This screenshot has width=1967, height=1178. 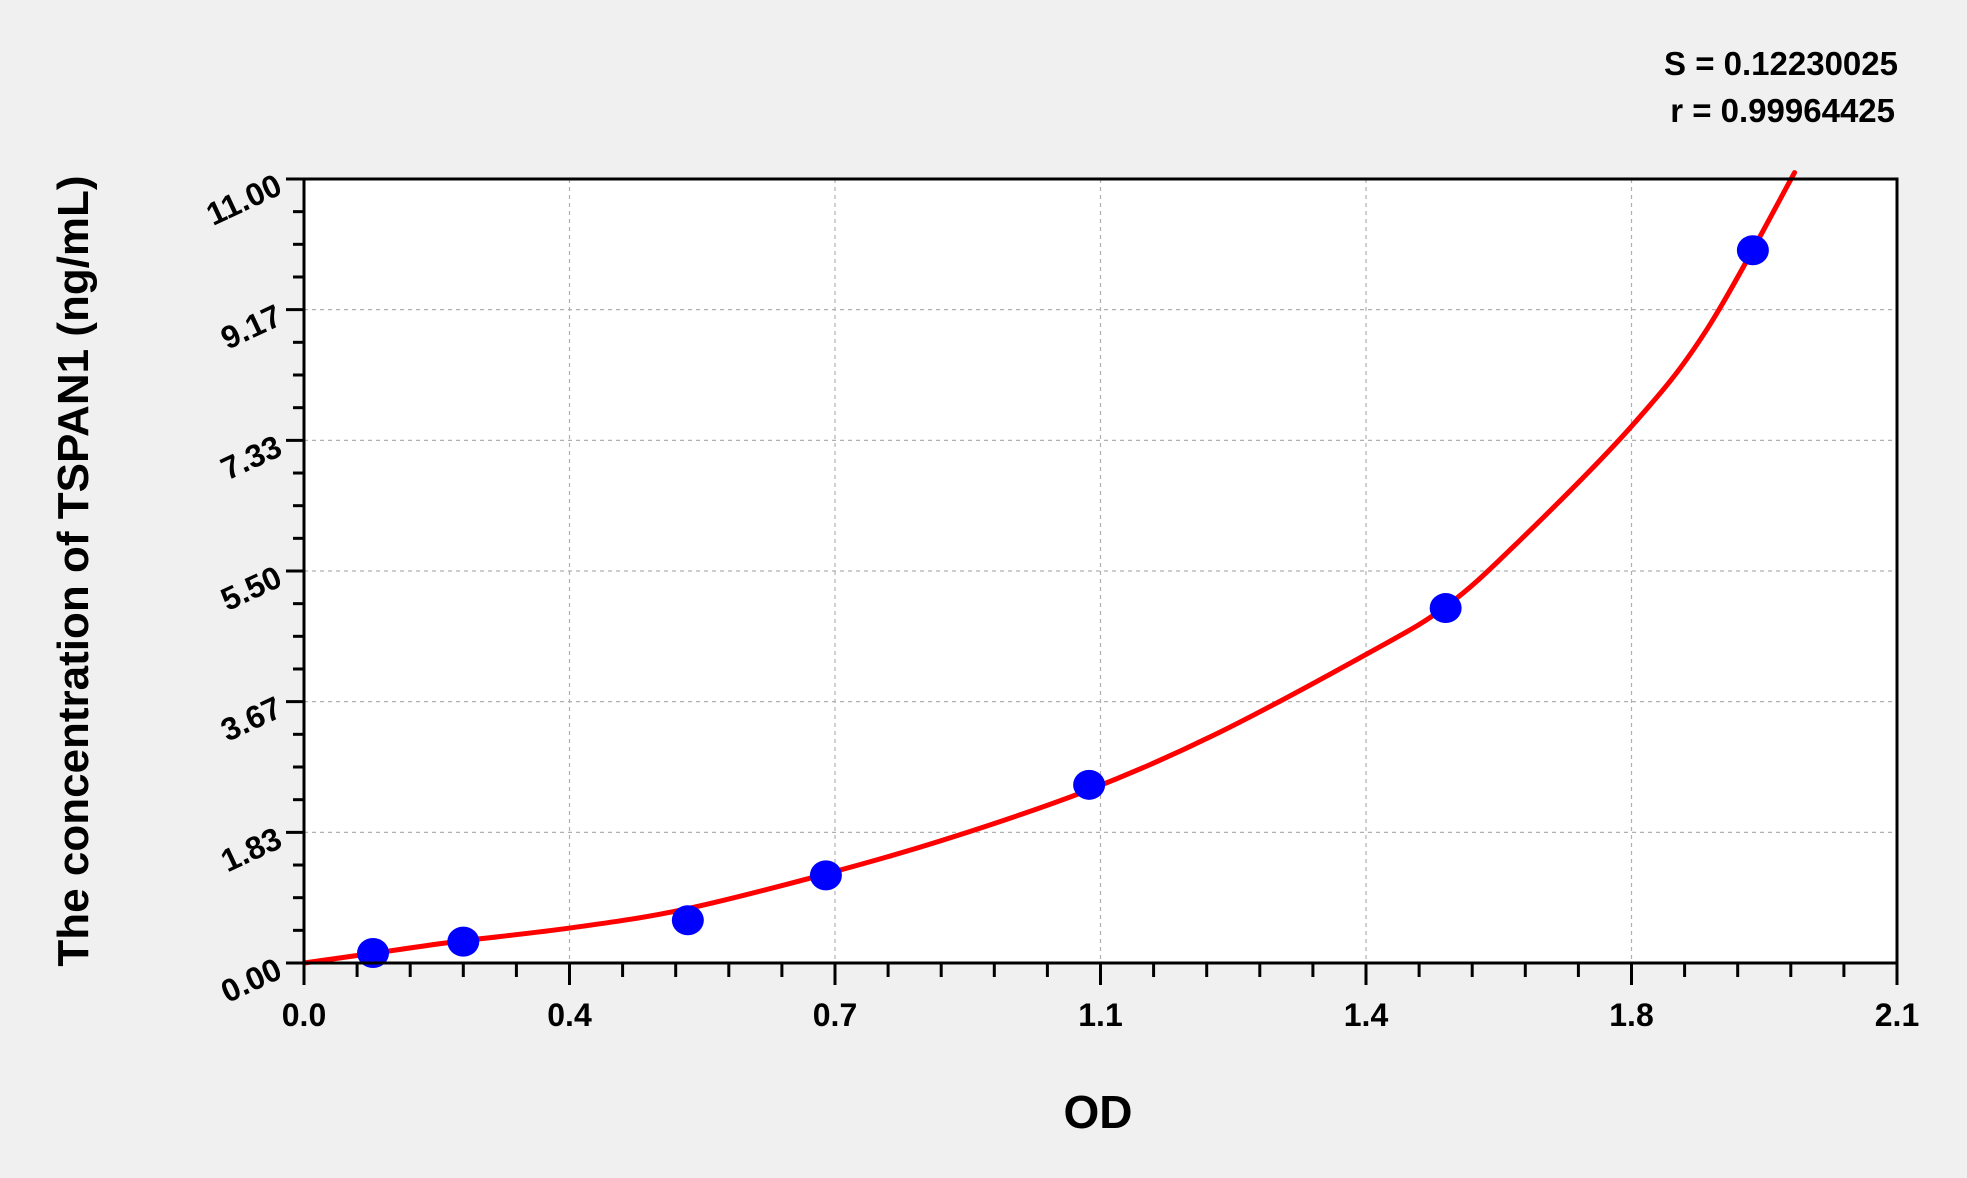 I want to click on y-tick-label: 3.67, so click(x=251, y=718).